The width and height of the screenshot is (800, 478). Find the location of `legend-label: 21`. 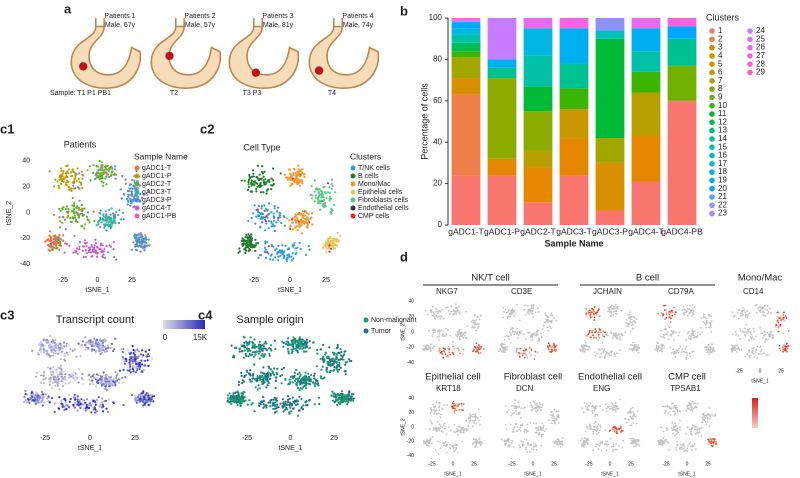

legend-label: 21 is located at coordinates (722, 196).